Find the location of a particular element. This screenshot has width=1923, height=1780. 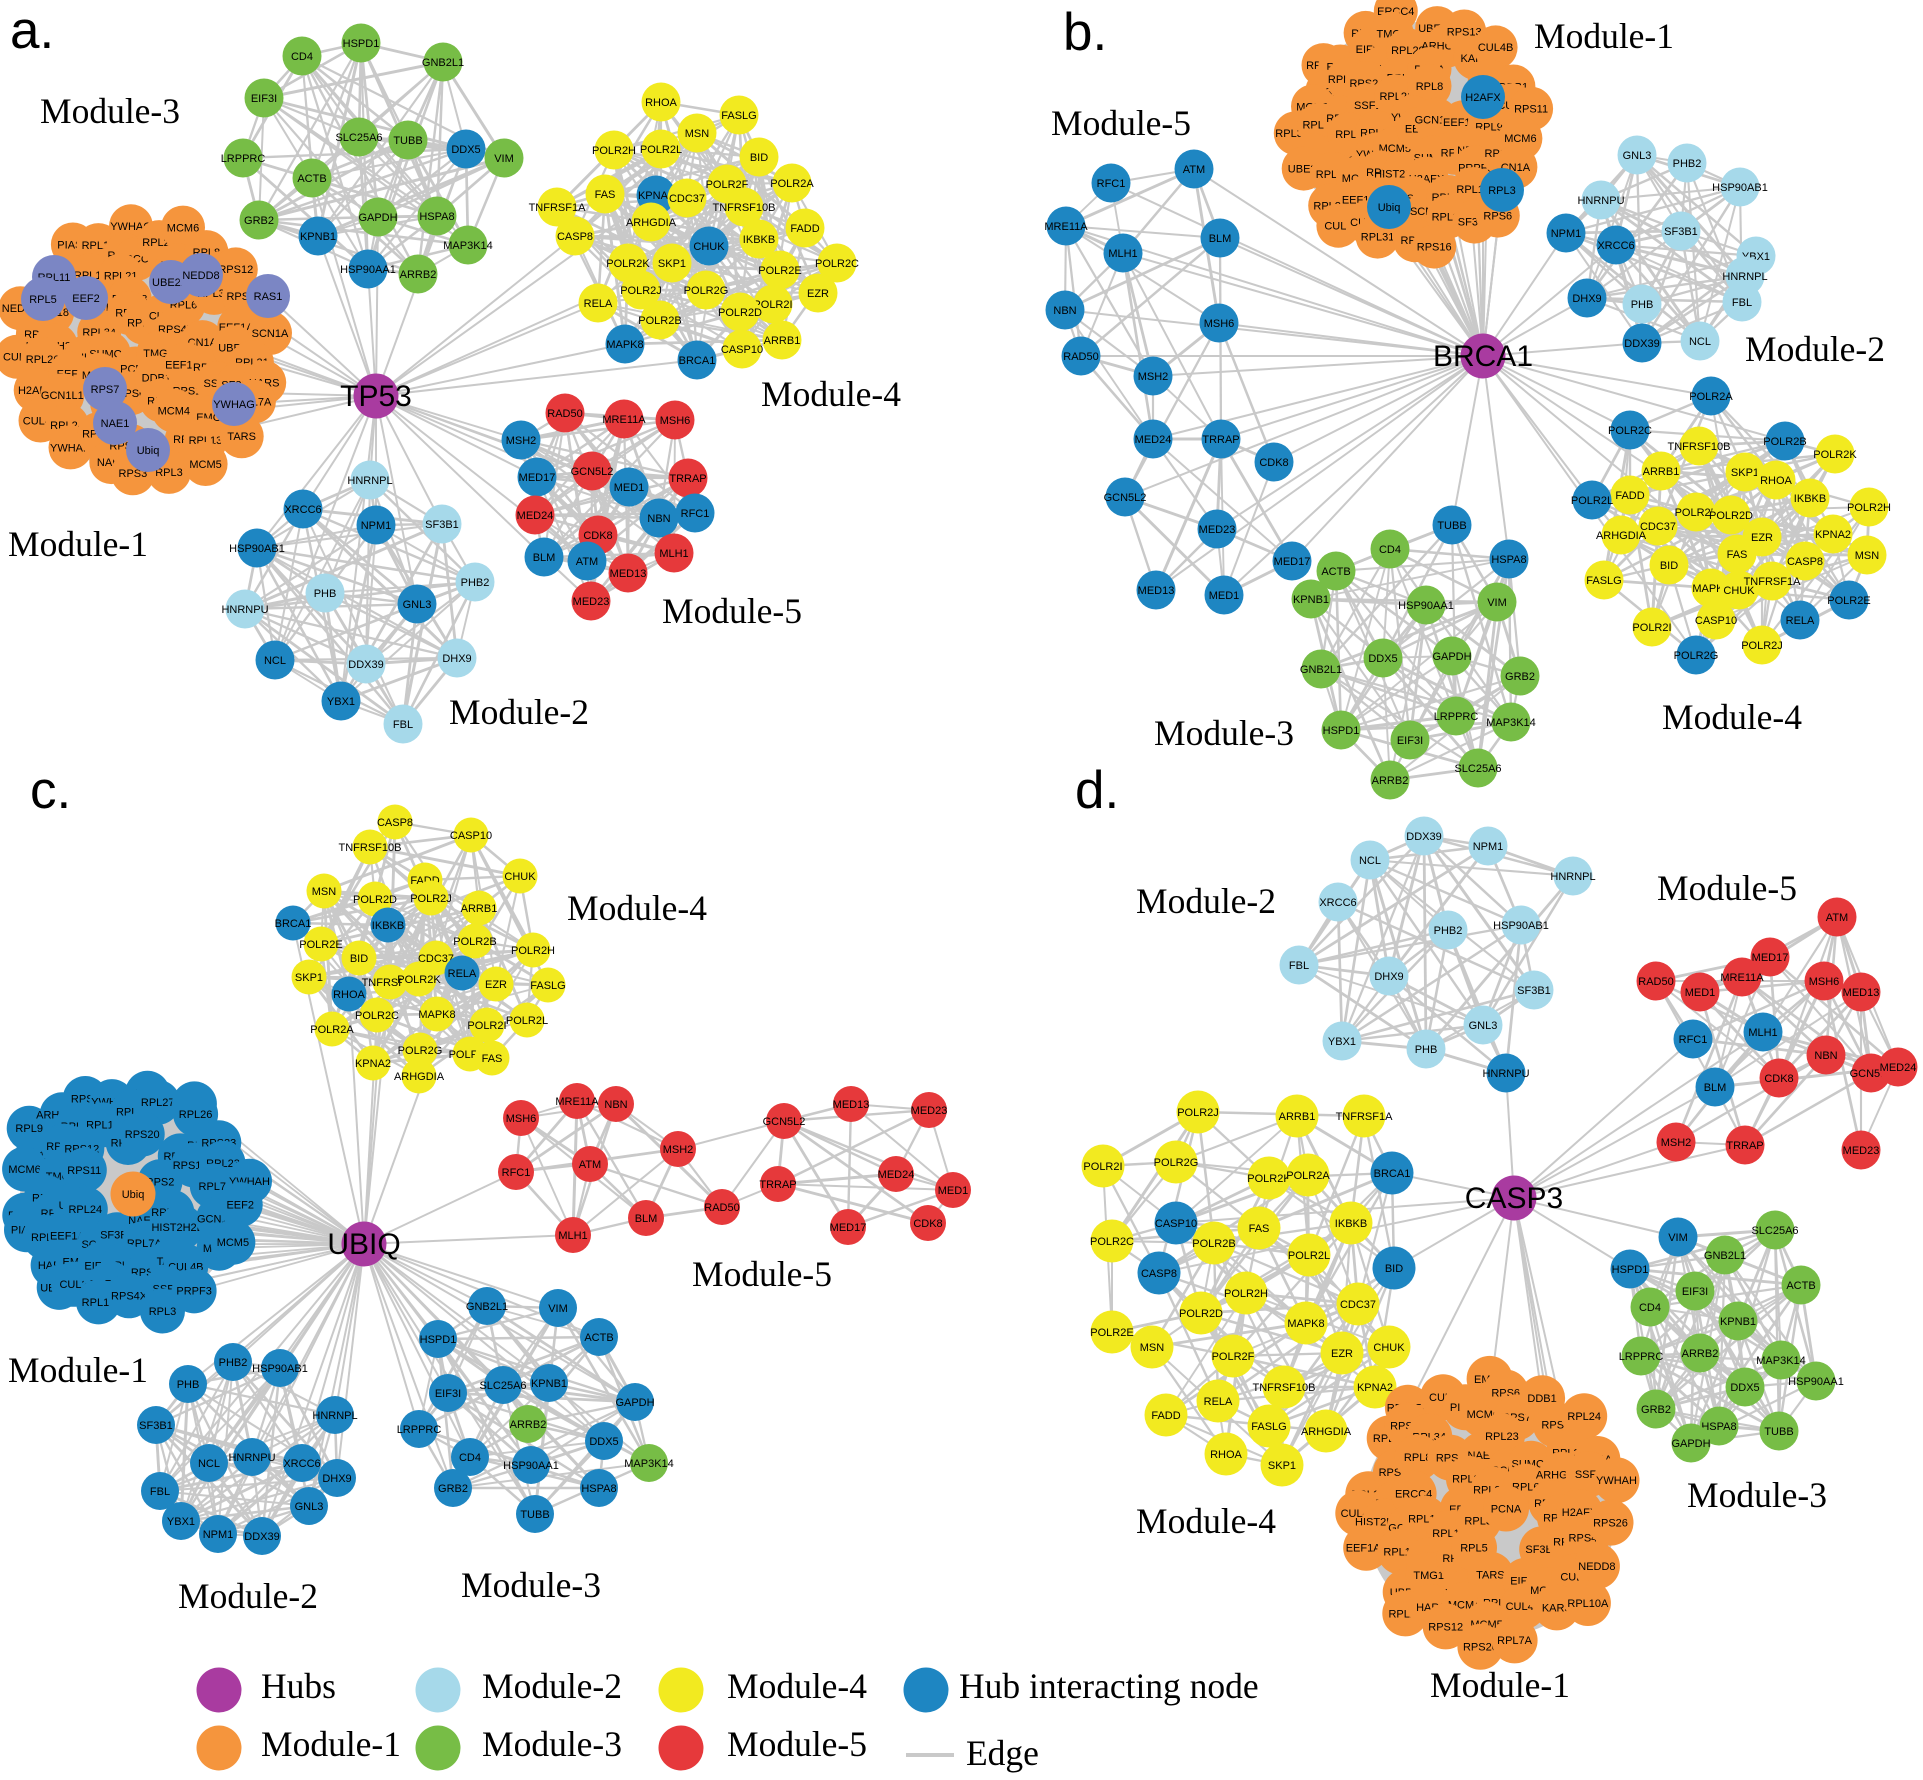

svg-text: BLM is located at coordinates (1220, 239).